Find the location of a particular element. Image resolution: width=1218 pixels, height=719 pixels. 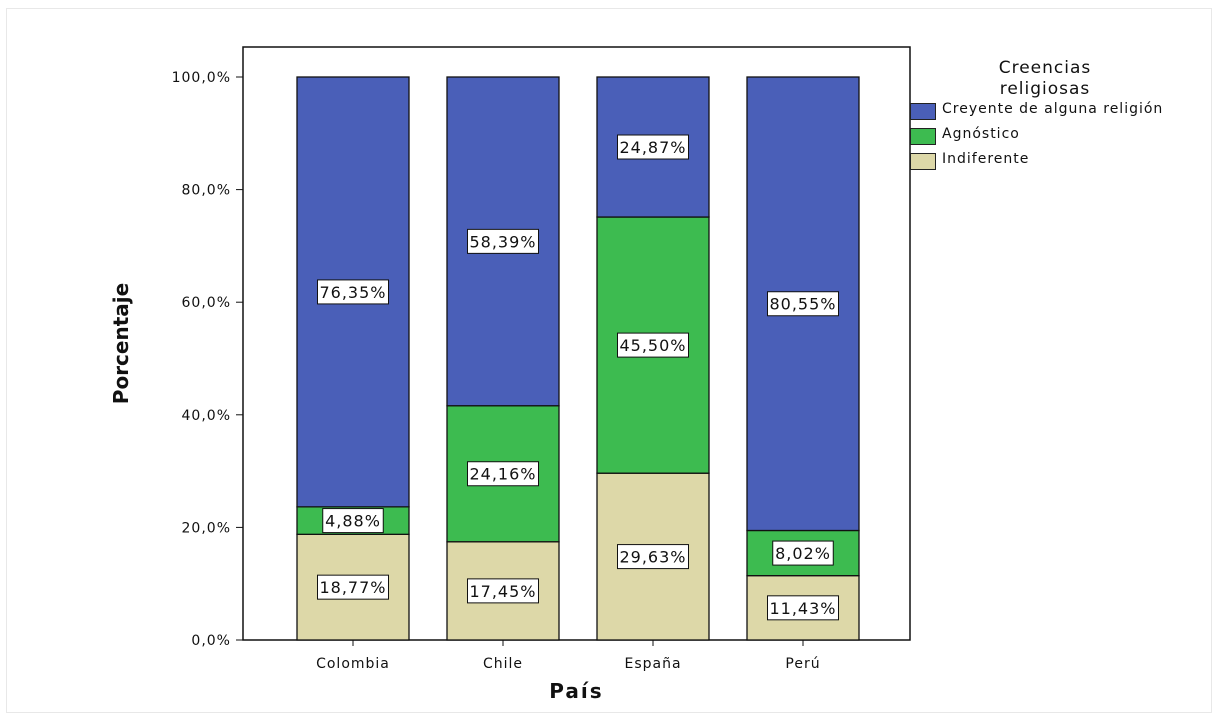

data-label: 45,50% is located at coordinates (652, 345).